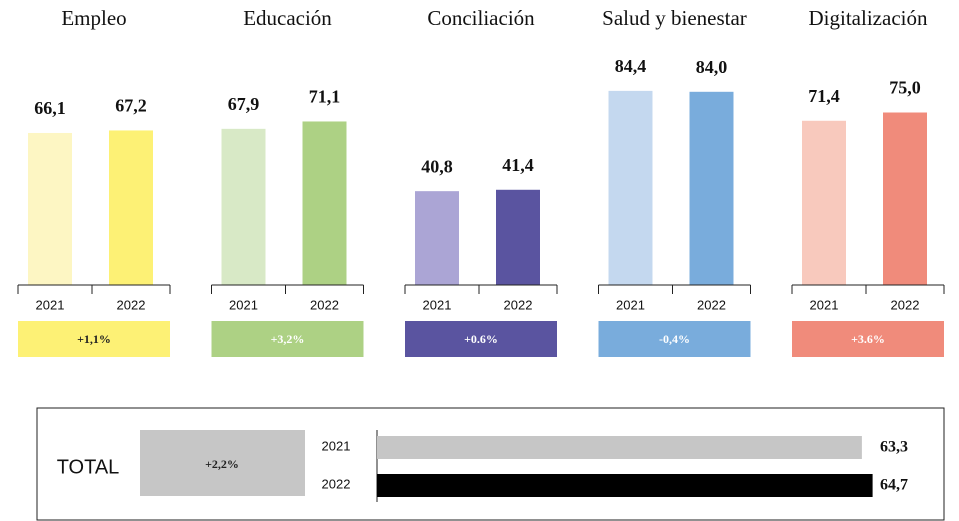 Image resolution: width=959 pixels, height=521 pixels. What do you see at coordinates (712, 67) in the screenshot?
I see `value-label: 84,0` at bounding box center [712, 67].